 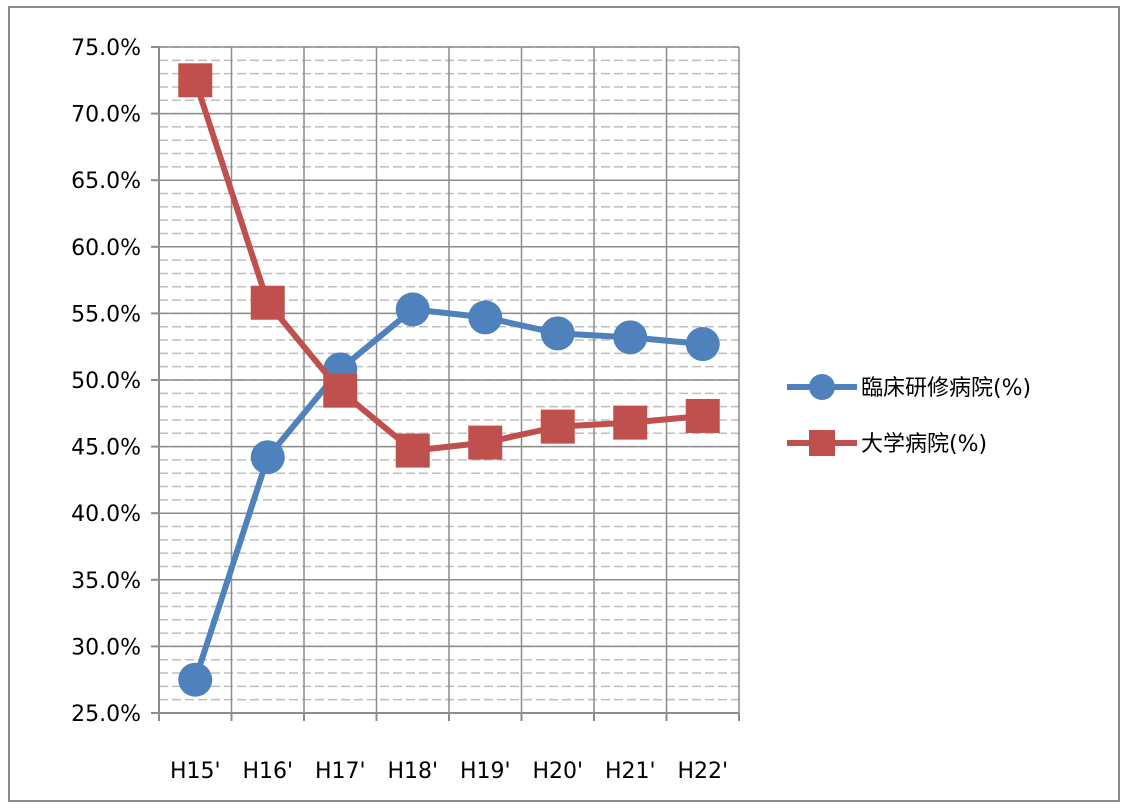 I want to click on y-tick-label: 75.0%, so click(x=106, y=48).